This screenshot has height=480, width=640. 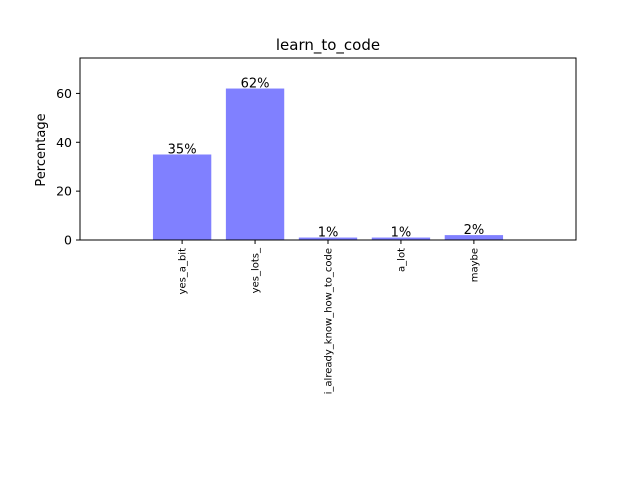 I want to click on x-tick-label: maybe, so click(x=474, y=265).